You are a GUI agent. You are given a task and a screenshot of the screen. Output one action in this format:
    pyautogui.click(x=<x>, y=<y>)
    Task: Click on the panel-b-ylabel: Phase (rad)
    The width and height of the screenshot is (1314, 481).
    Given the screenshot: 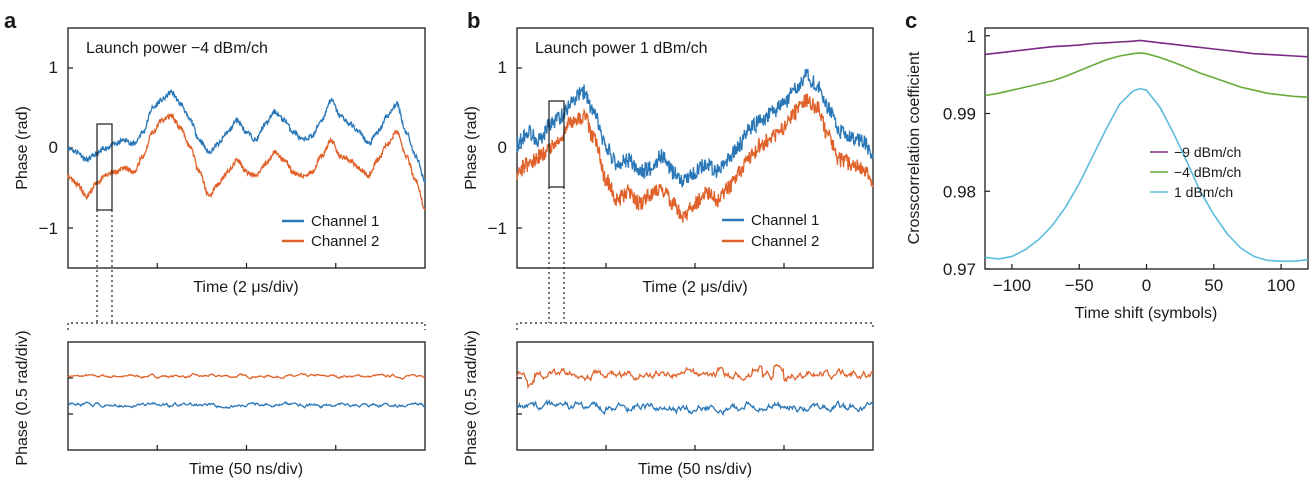 What is the action you would take?
    pyautogui.click(x=471, y=148)
    